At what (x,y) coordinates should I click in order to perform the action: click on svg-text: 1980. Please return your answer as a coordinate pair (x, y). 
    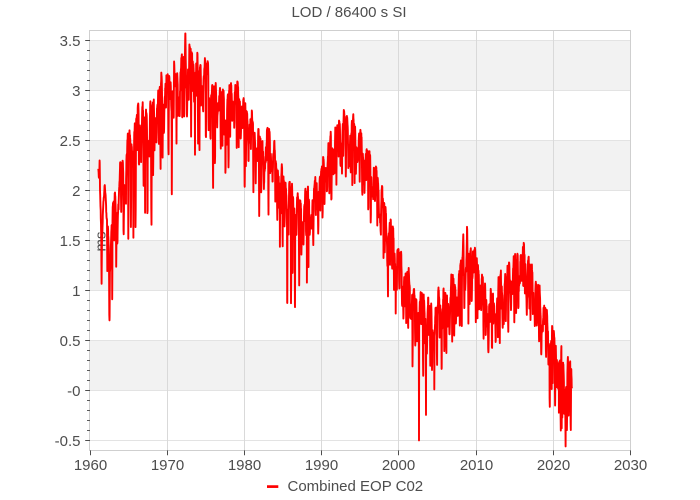
    Looking at the image, I should click on (244, 465).